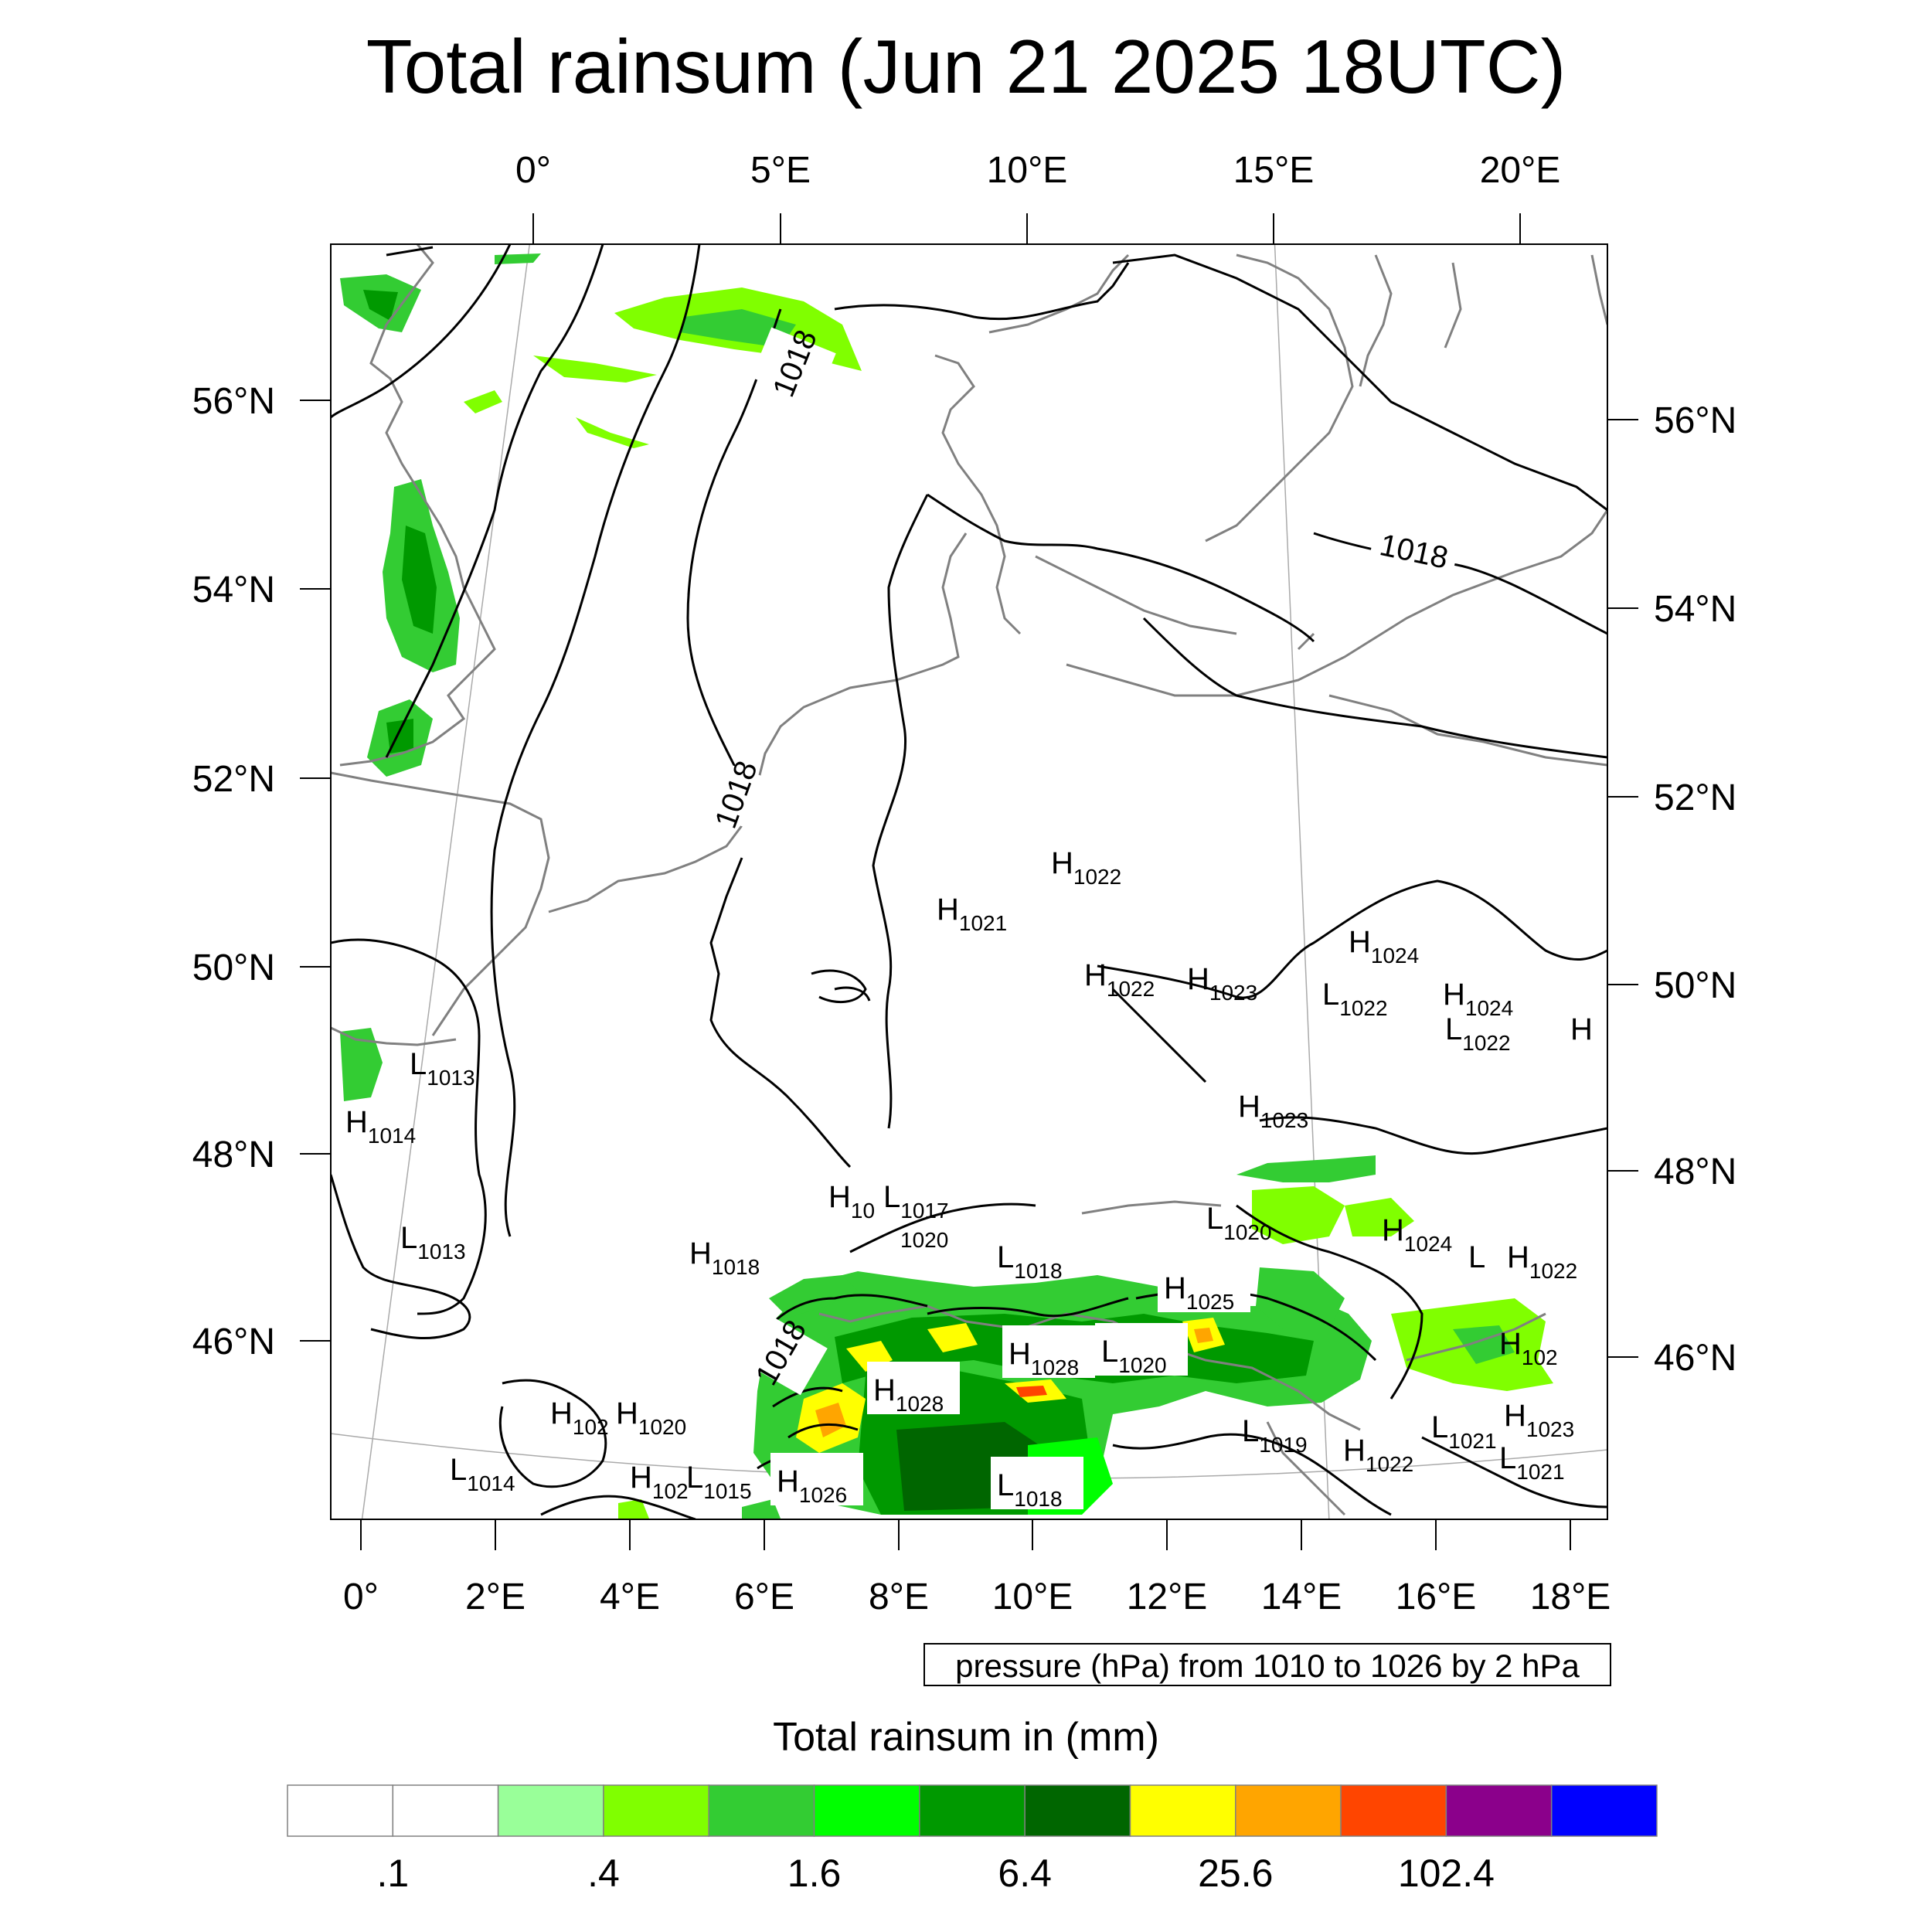 Image resolution: width=1932 pixels, height=1932 pixels. I want to click on bottom-lon-label: 2°E, so click(496, 1597).